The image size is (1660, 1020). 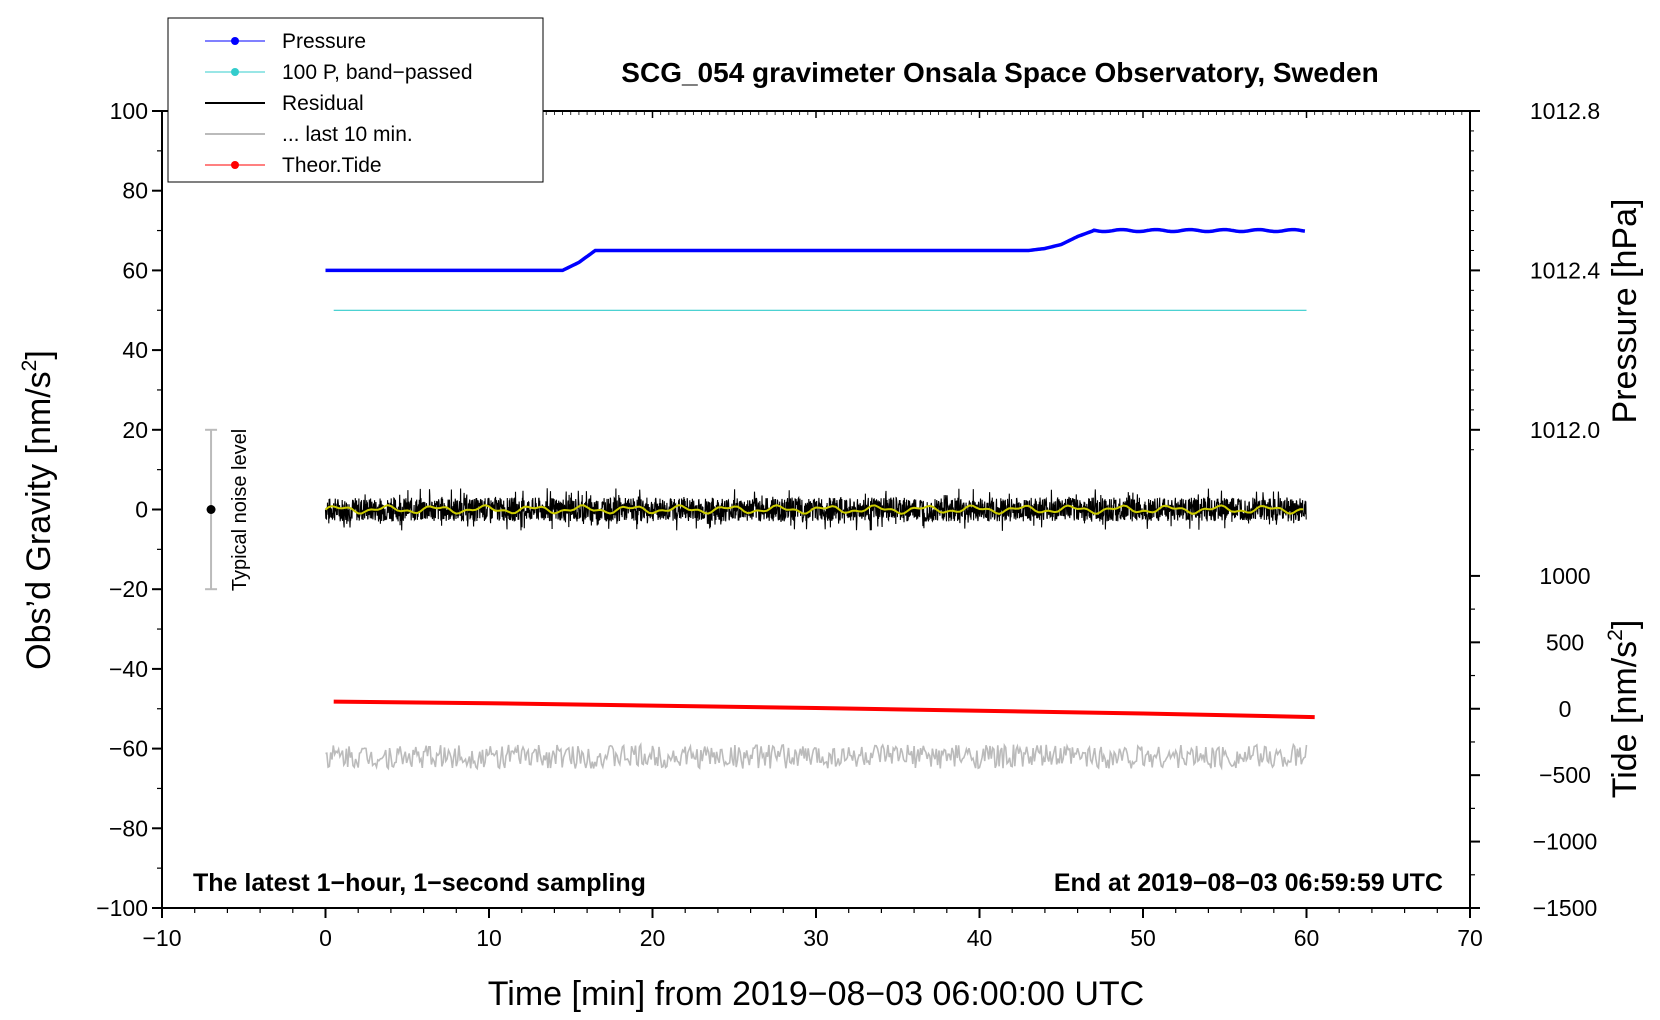 What do you see at coordinates (135, 350) in the screenshot?
I see `y-tick-label: 40` at bounding box center [135, 350].